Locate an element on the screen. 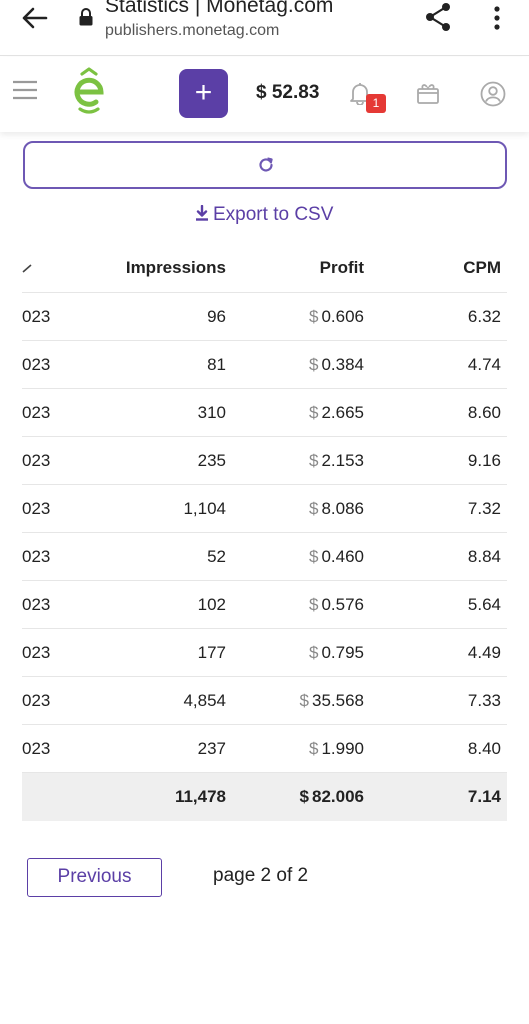 This screenshot has height=1024, width=529. table-row: 023 237 $1.990 8.40 is located at coordinates (264, 749).